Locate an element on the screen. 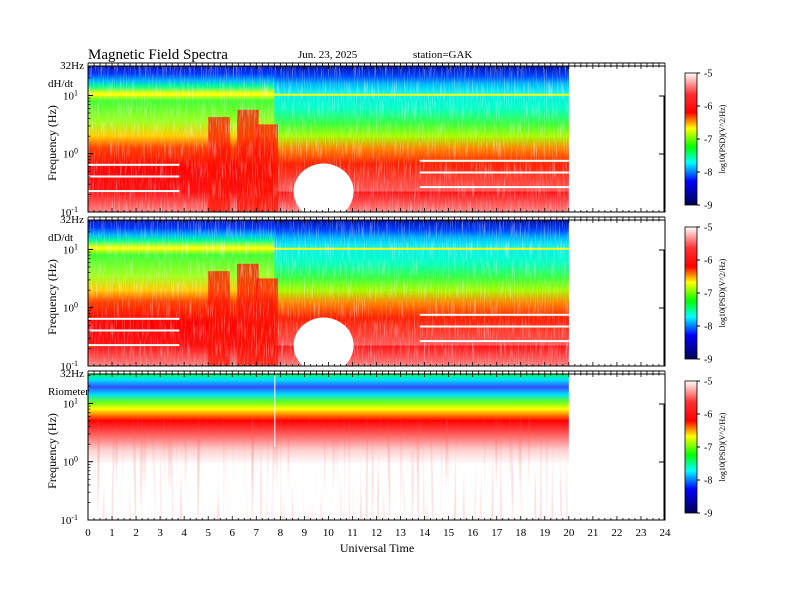  x-axis-label: Universal Time is located at coordinates (377, 548).